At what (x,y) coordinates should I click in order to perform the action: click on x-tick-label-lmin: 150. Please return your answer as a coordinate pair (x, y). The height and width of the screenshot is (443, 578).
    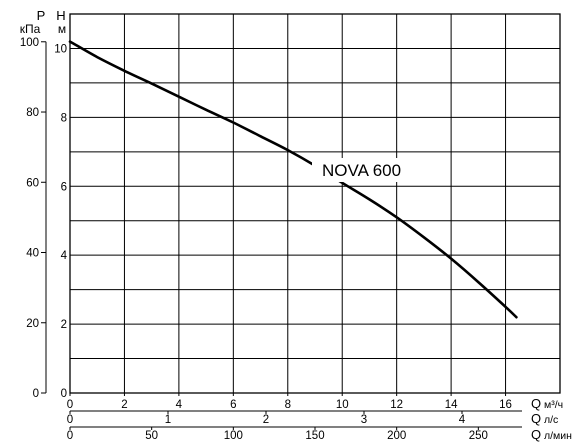
    Looking at the image, I should click on (314, 436).